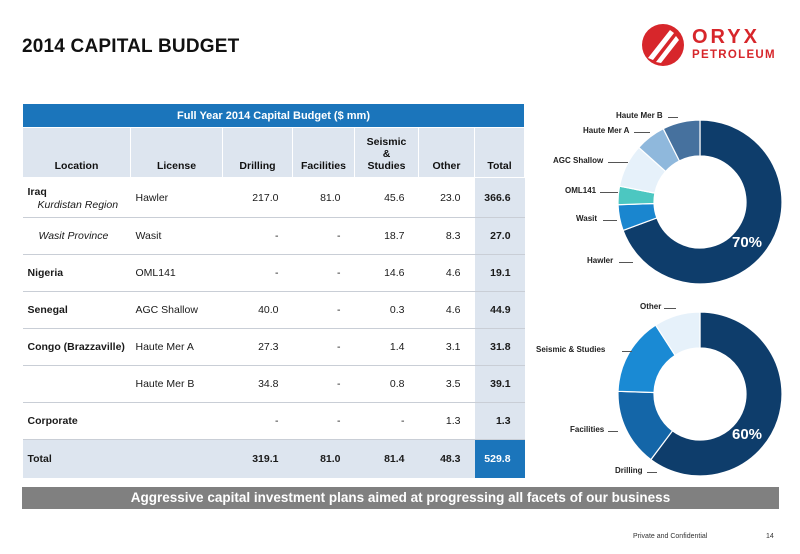  Describe the element at coordinates (76, 384) in the screenshot. I see `cell-location` at that location.